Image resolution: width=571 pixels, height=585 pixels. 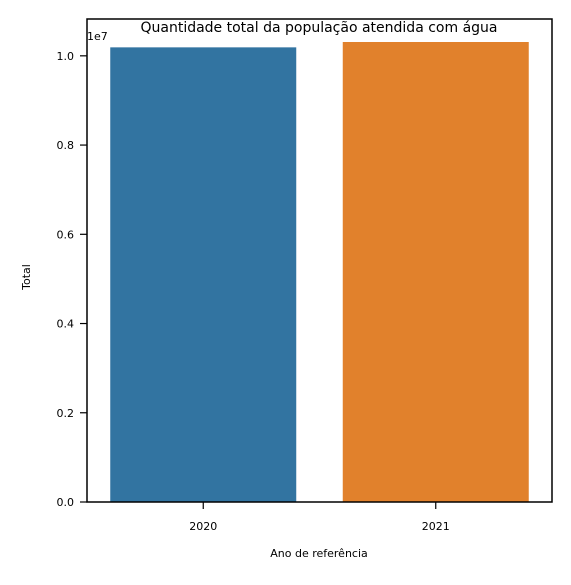 I want to click on y-axis-offset-label: 1e7, so click(x=97, y=36).